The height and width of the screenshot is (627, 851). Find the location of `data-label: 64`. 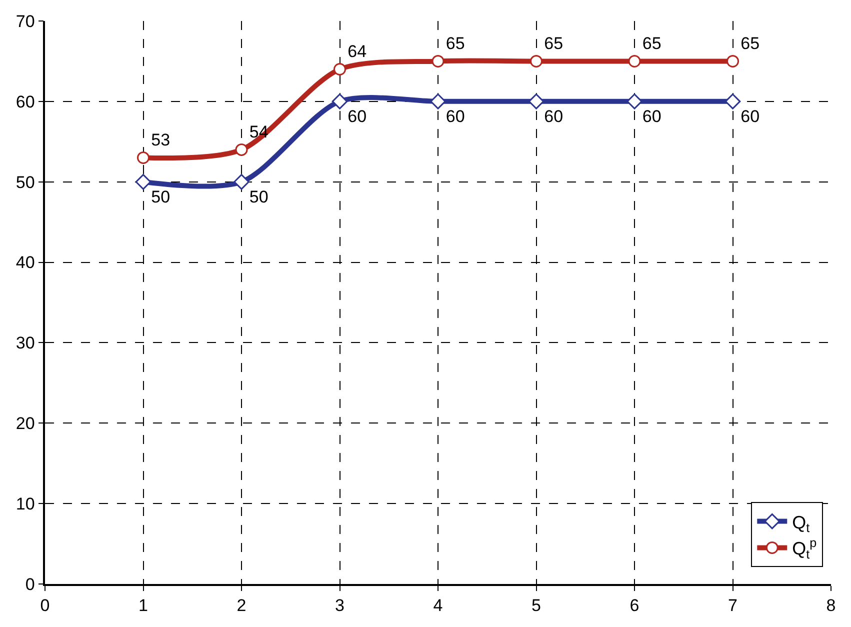

data-label: 64 is located at coordinates (357, 52).